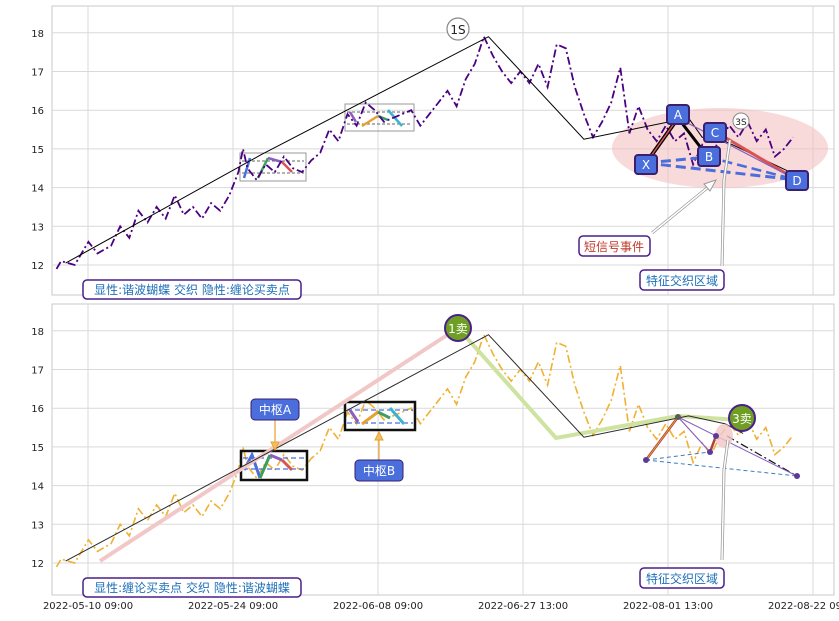 Image resolution: width=839 pixels, height=621 pixels. I want to click on three-s-label: 3S, so click(741, 123).